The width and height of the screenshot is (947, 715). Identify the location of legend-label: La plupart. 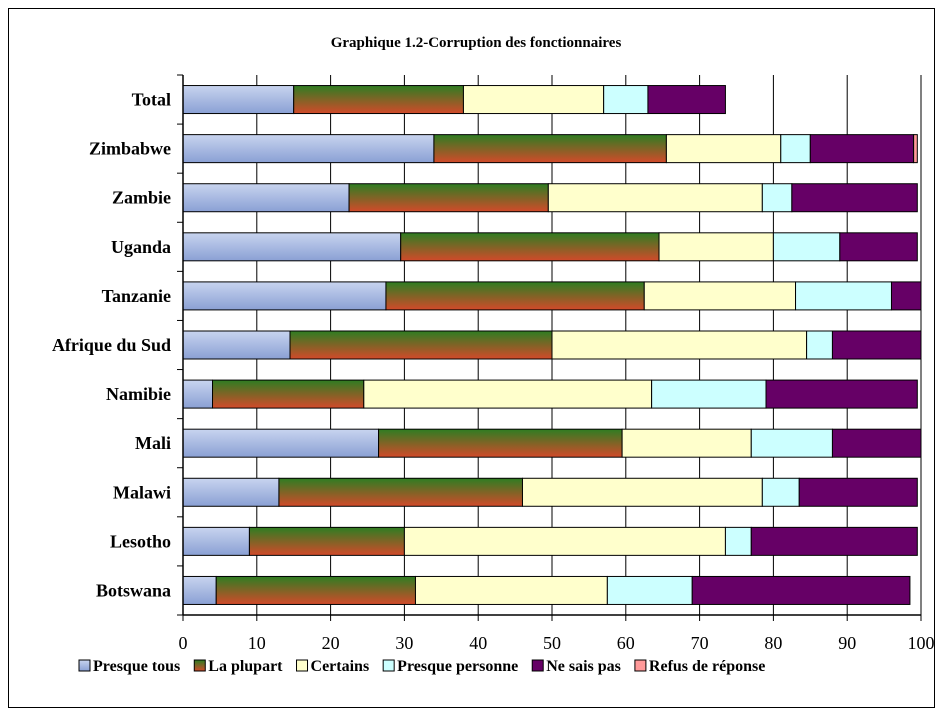
(245, 666).